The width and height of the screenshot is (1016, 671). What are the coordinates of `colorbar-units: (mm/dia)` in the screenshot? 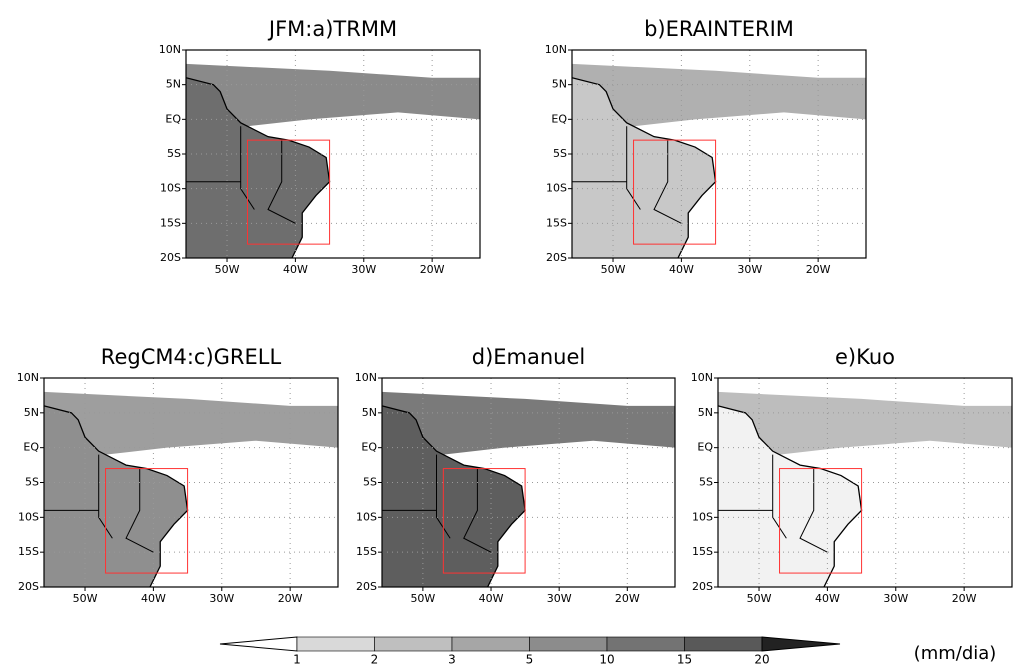 It's located at (955, 653).